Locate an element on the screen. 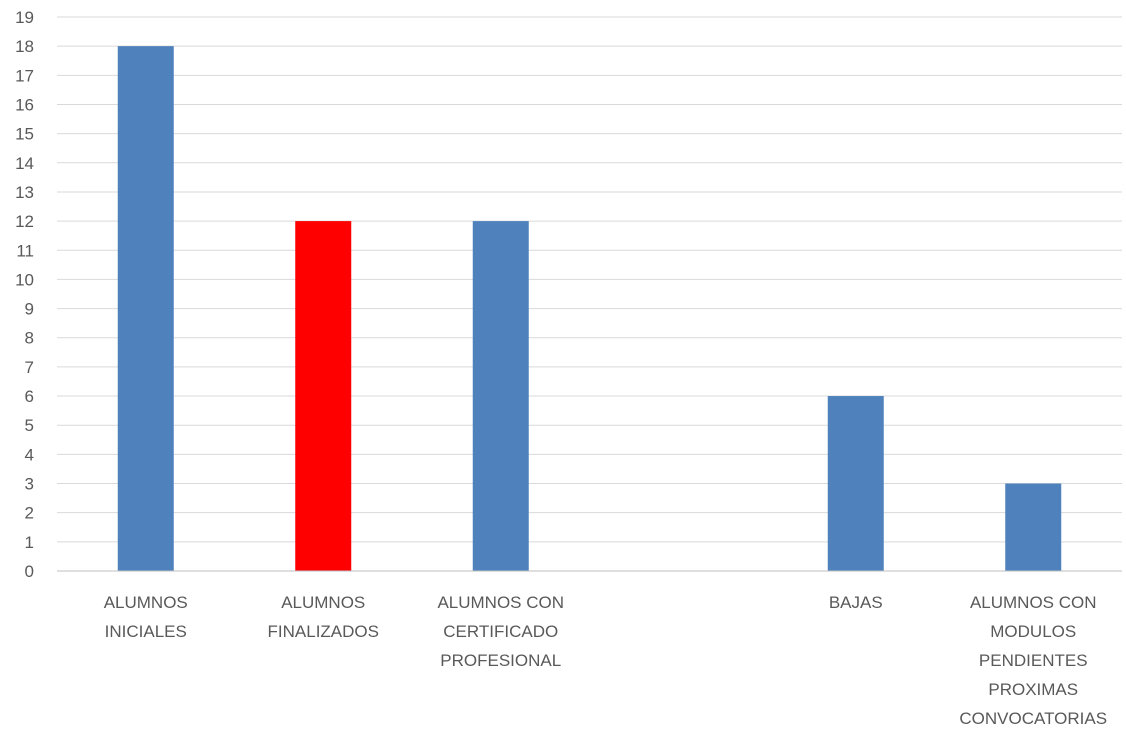  x-category-label-line: CERTIFICADO is located at coordinates (500, 631).